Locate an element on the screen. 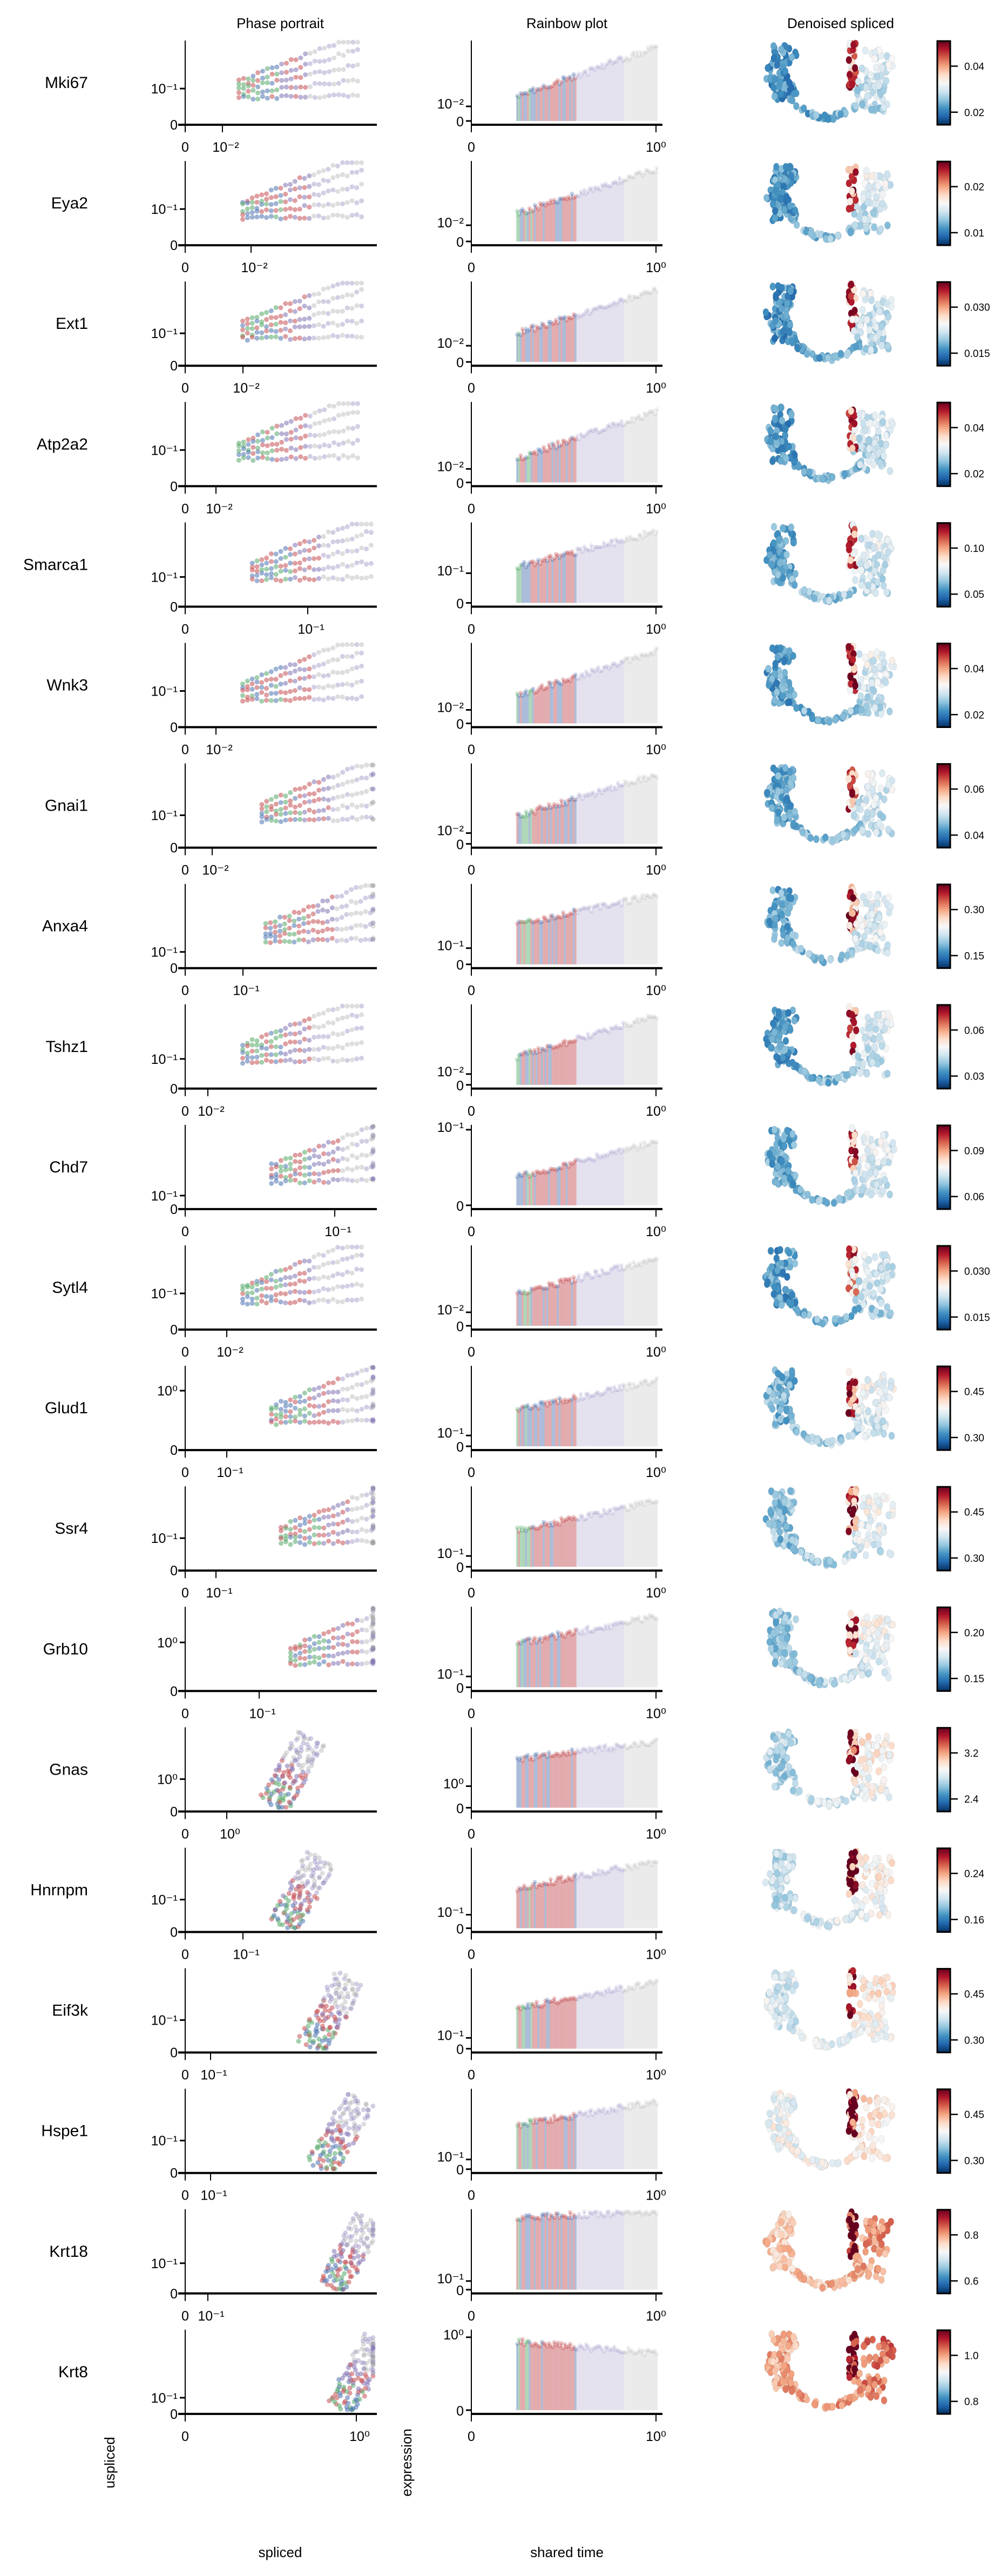 The width and height of the screenshot is (1001, 2576). phase-portrait: 010⁻¹0 10⁻² is located at coordinates (264, 338).